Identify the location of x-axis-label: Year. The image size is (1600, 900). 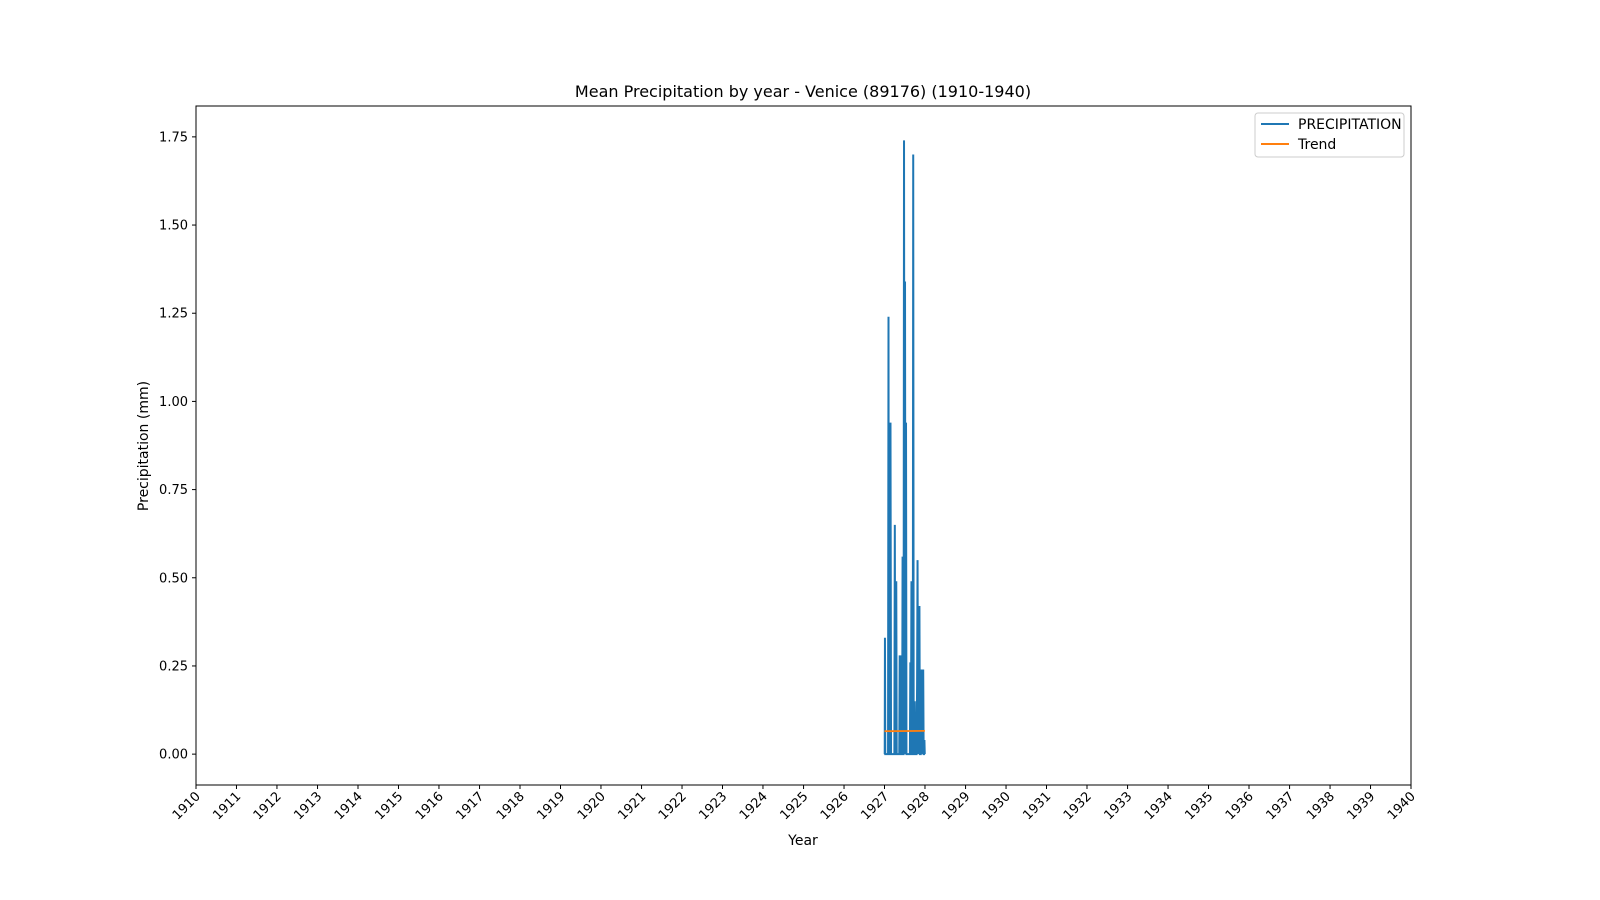
(802, 841).